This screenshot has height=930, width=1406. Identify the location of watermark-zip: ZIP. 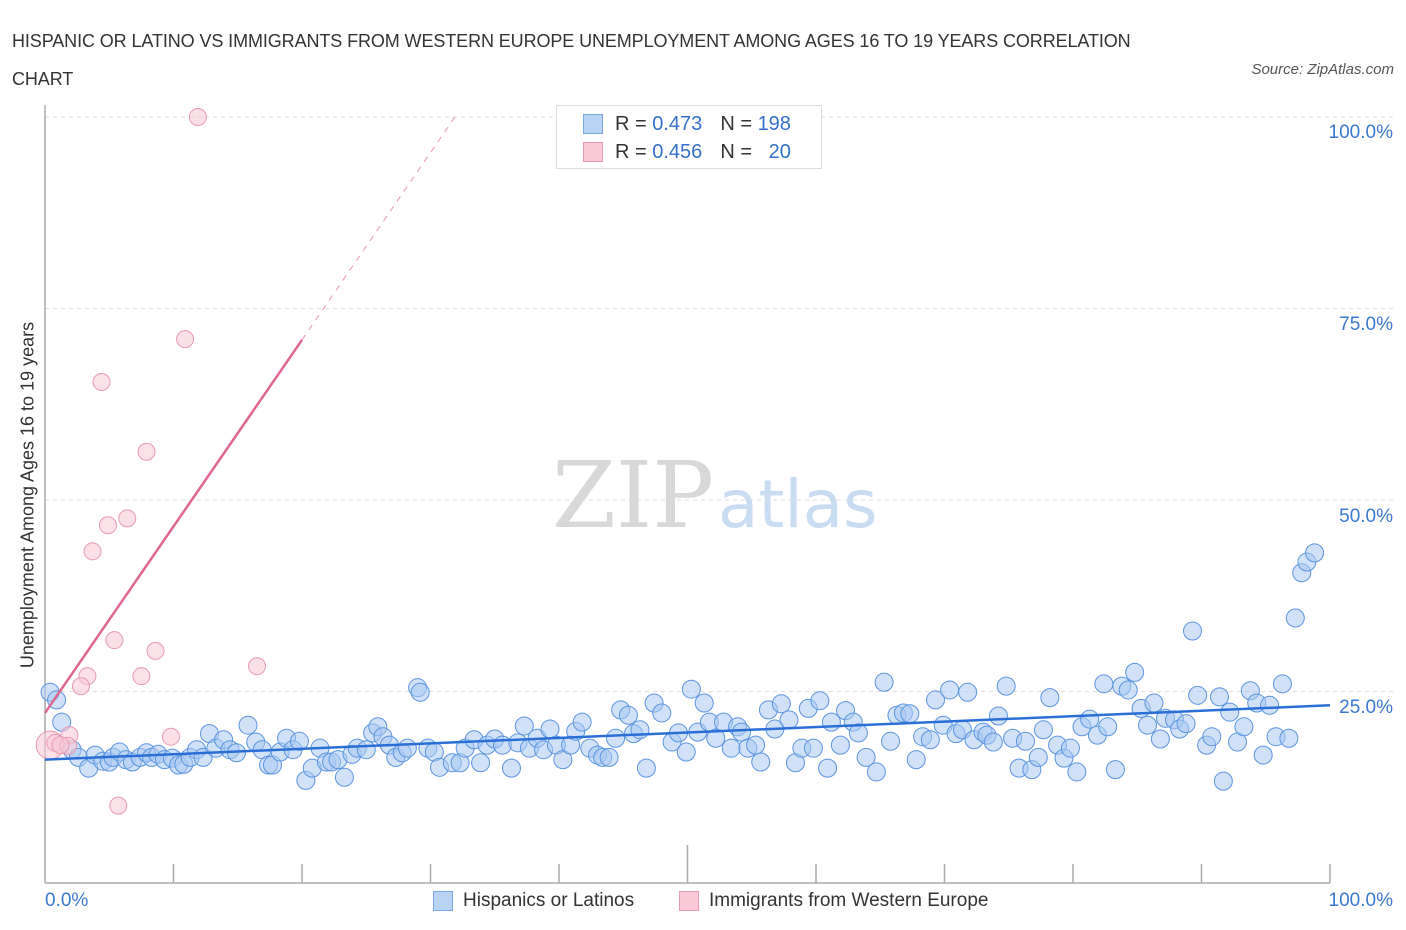
(633, 495).